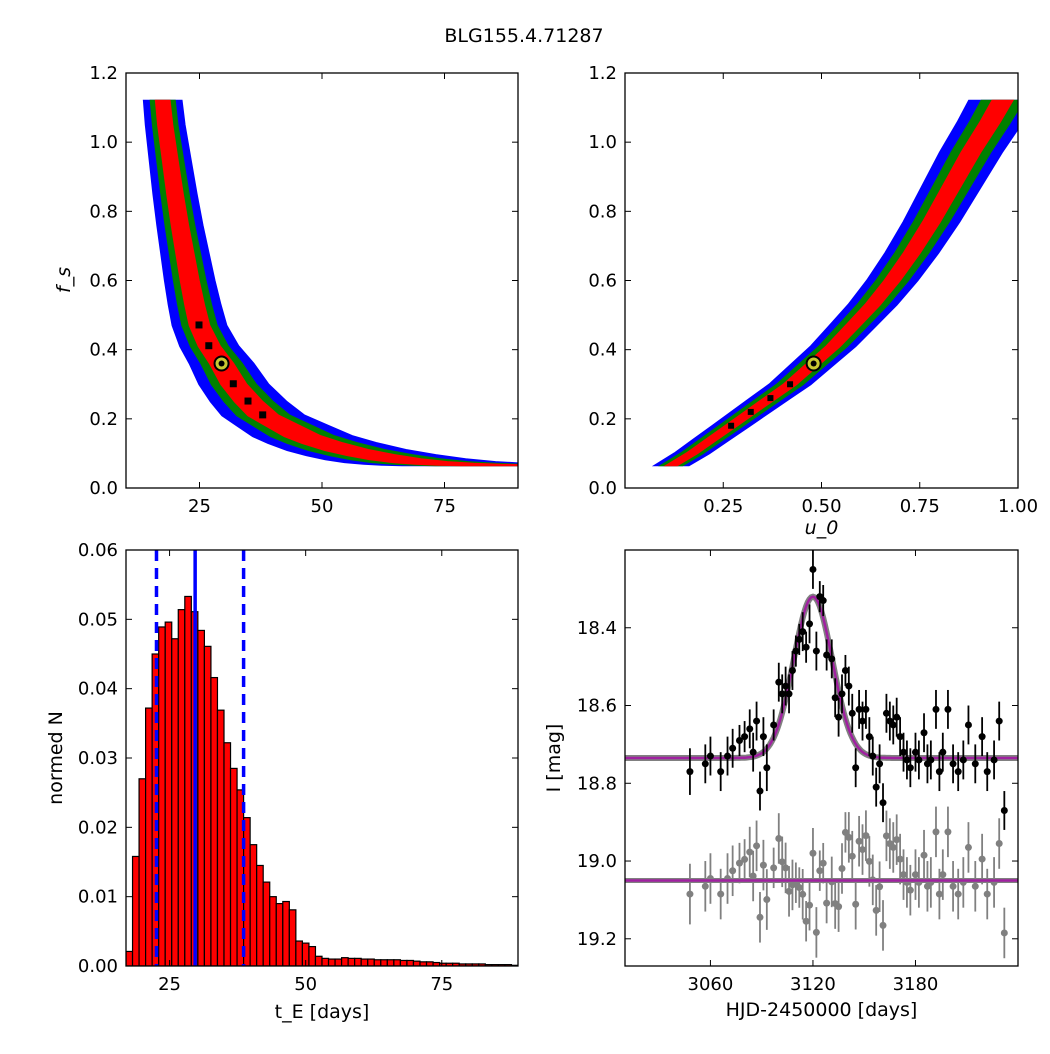  I want to click on y-tick-label: 0.06, so click(98, 550).